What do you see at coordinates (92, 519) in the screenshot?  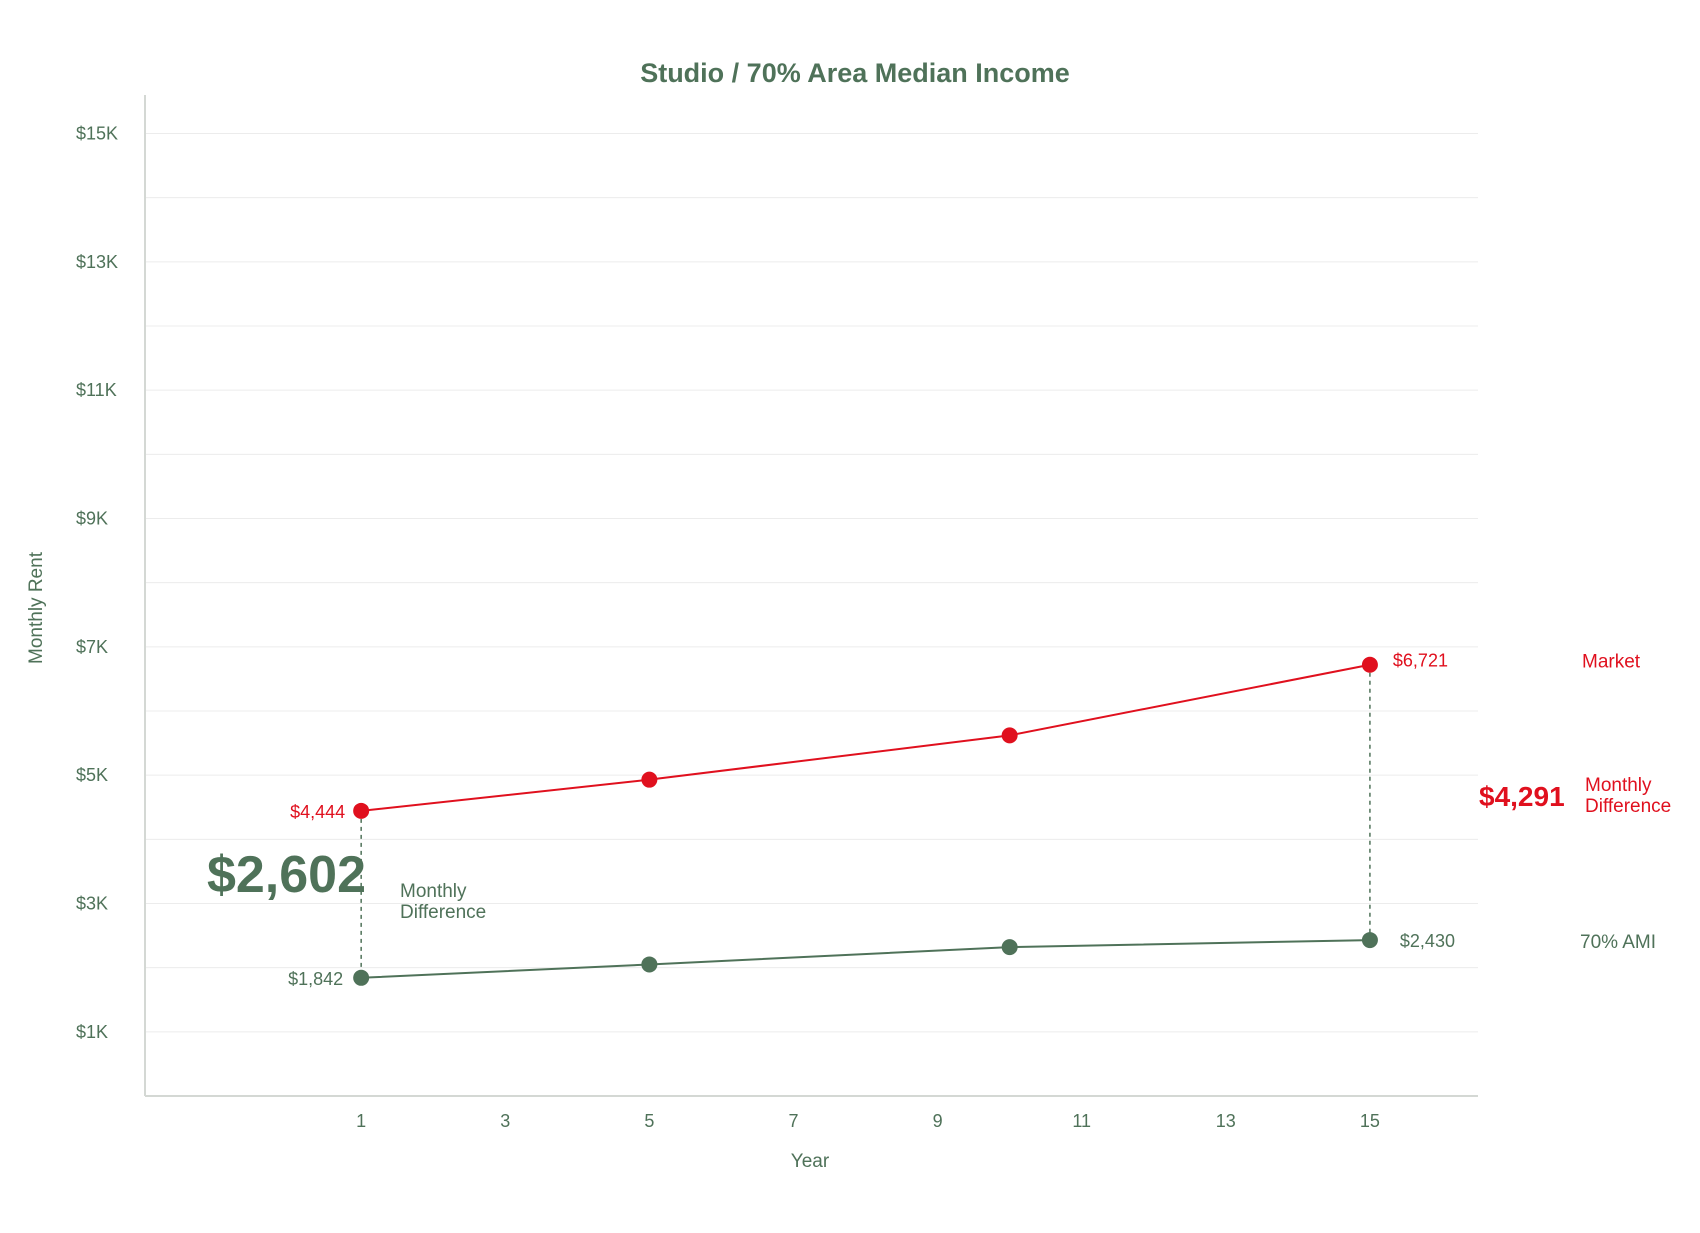 I see `y-tick-label: $9K` at bounding box center [92, 519].